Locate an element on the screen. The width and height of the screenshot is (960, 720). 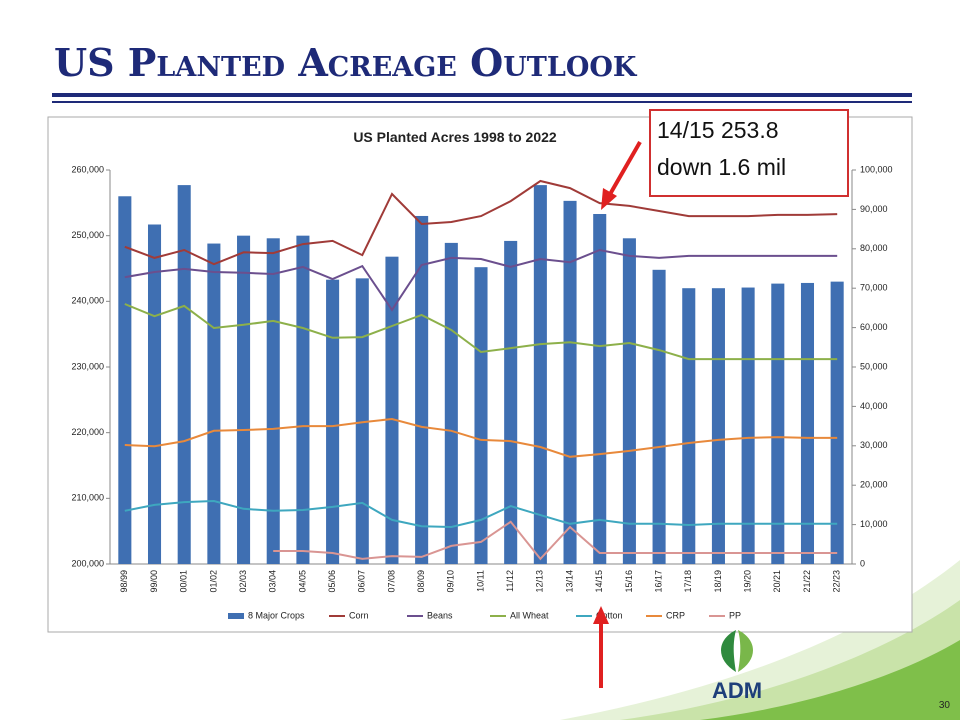
legend-label: Corn is located at coordinates (359, 615).